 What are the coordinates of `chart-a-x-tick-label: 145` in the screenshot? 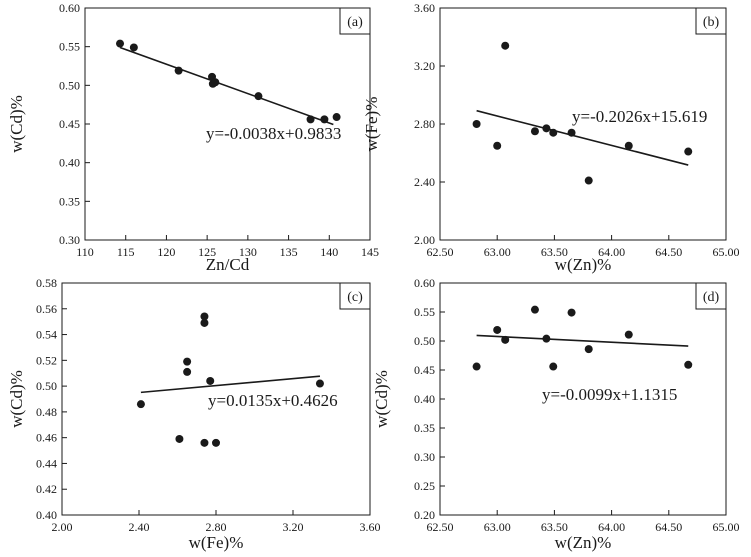 It's located at (370, 252).